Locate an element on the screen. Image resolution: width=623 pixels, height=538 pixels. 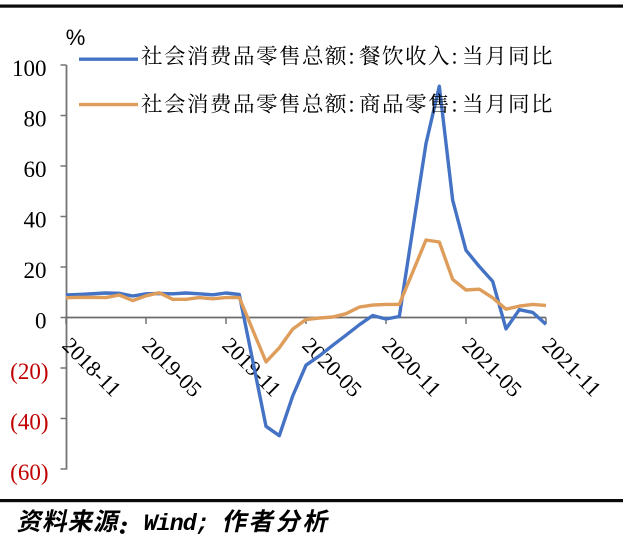
svg-text: 0 is located at coordinates (41, 321).